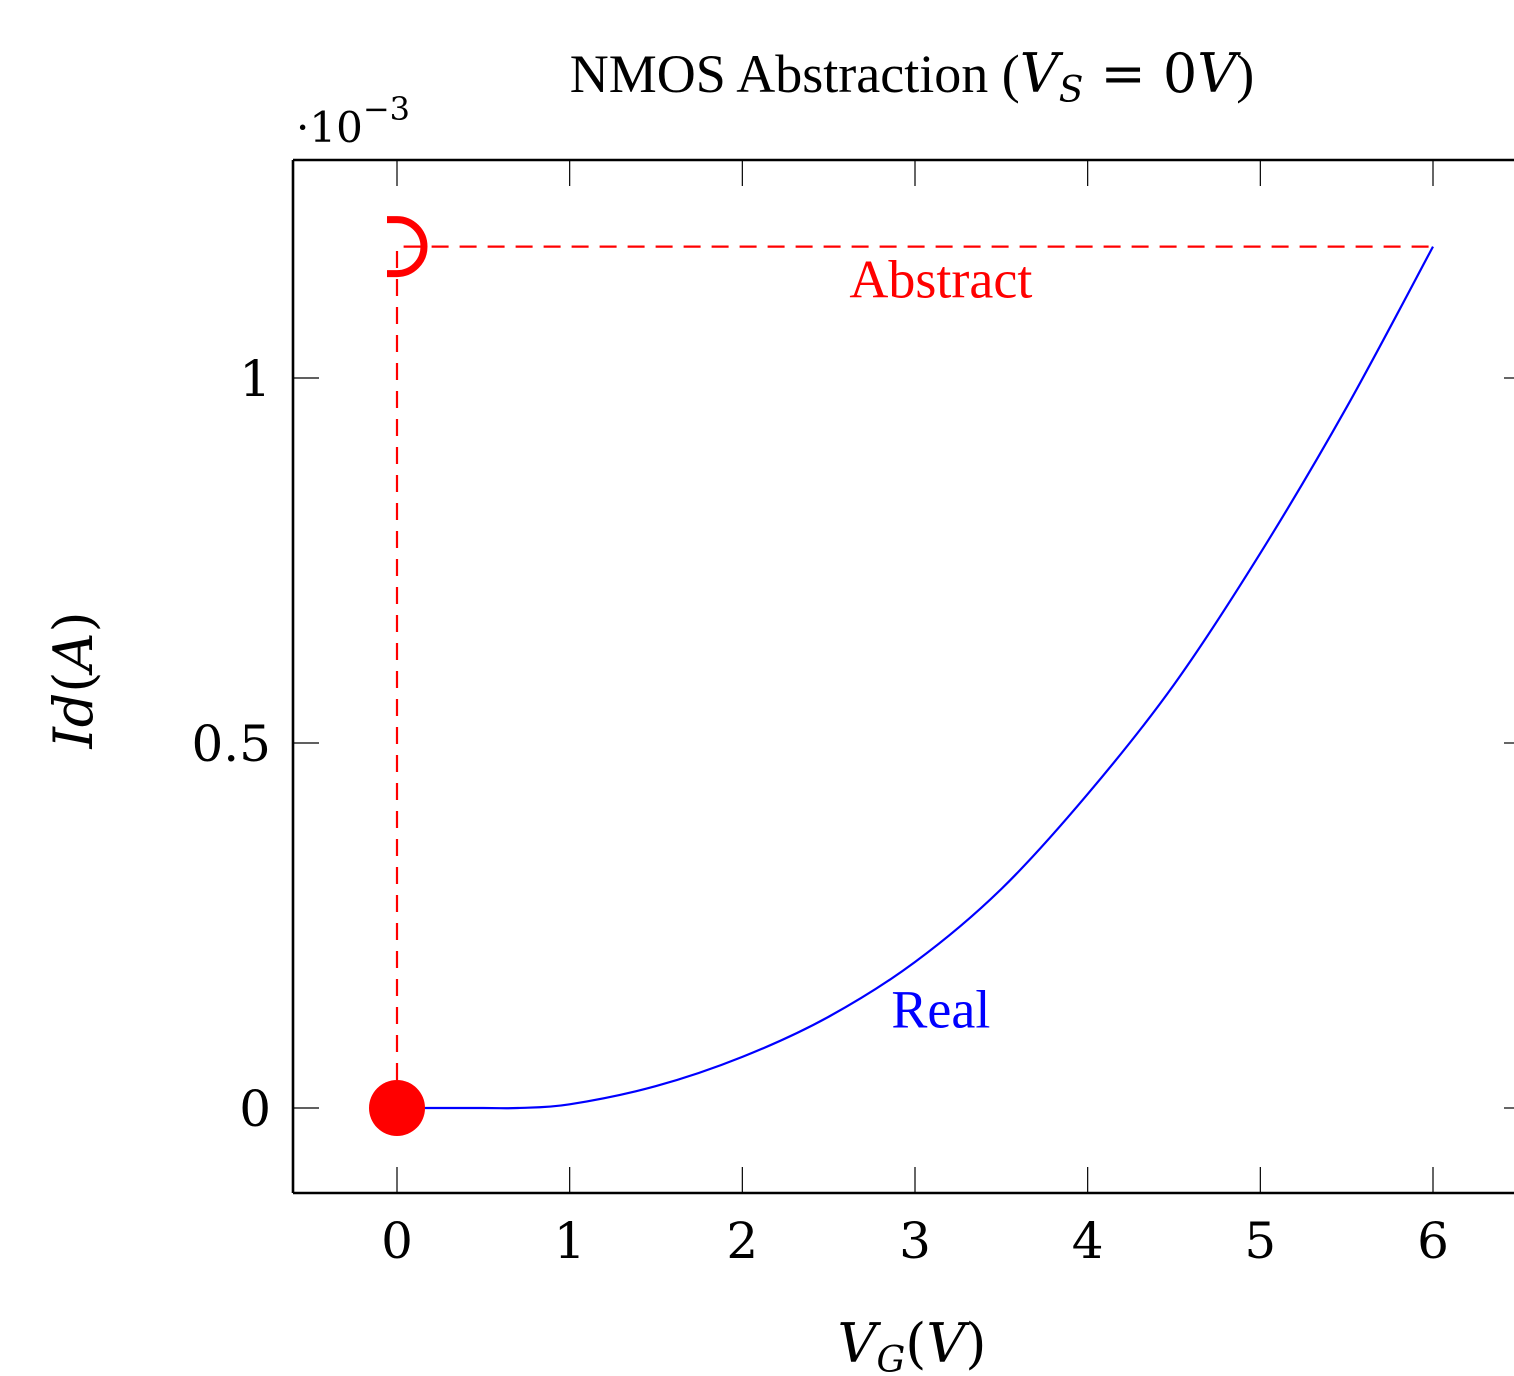 The height and width of the screenshot is (1376, 1514). Describe the element at coordinates (795, 74) in the screenshot. I see `chart-title-prefix: NMOS Abstraction (` at that location.